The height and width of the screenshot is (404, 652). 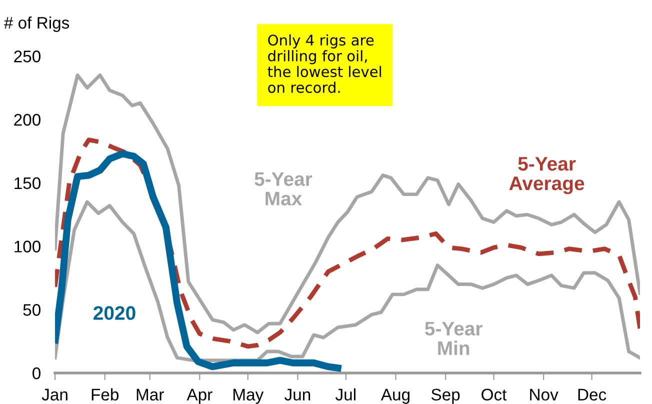 I want to click on y-tick-label: 250, so click(x=27, y=56).